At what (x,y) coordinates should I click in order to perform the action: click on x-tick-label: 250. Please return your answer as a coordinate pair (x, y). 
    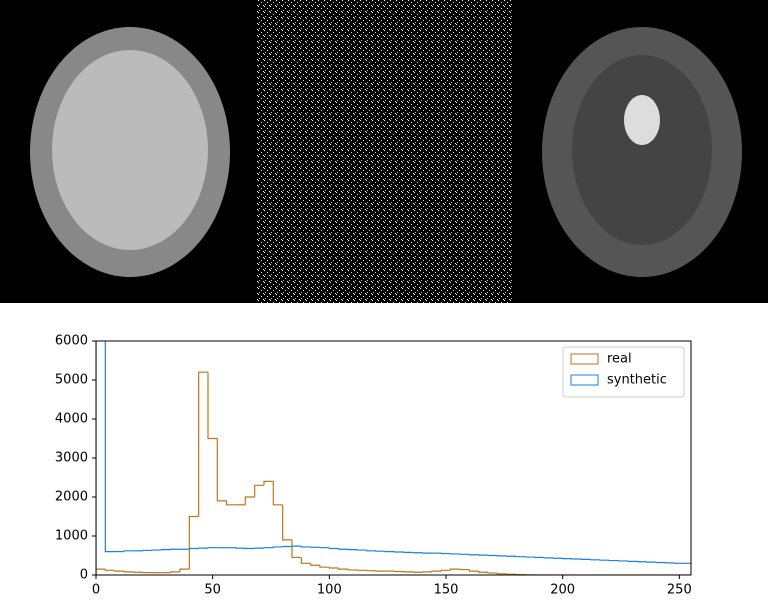
    Looking at the image, I should click on (679, 590).